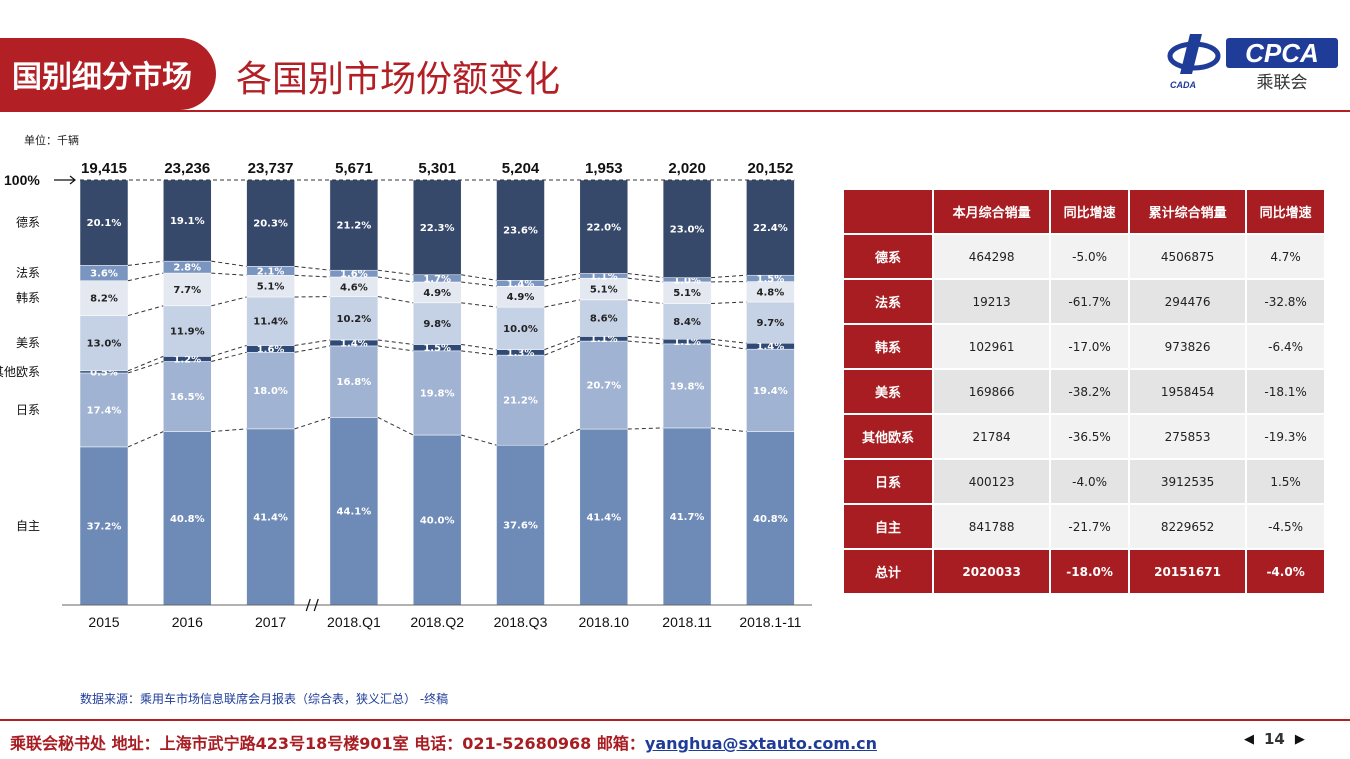  Describe the element at coordinates (761, 743) in the screenshot. I see `email-link: yanghua@sxtauto.com.cn` at that location.